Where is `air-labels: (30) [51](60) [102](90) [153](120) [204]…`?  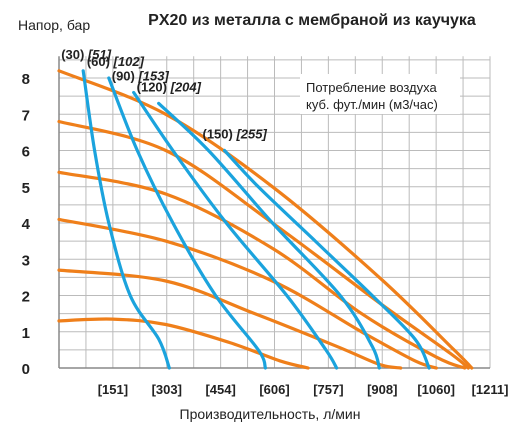 air-labels: (30) [51](60) [102](90) [153](120) [204]… is located at coordinates (164, 94).